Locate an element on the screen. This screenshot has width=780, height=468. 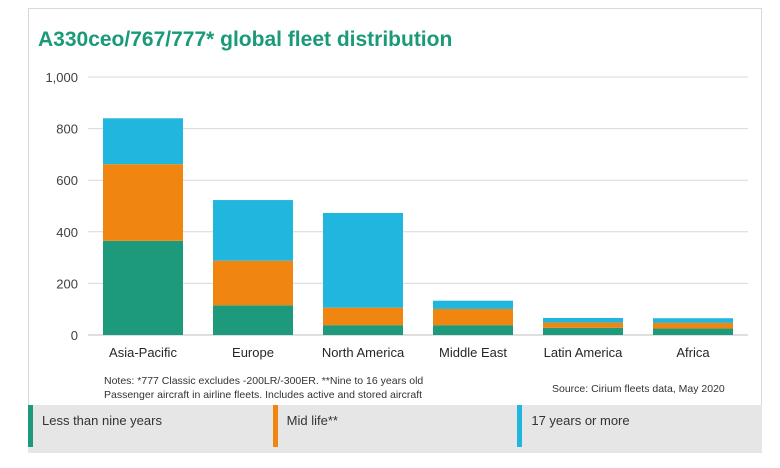
legend-swatch-mid-life is located at coordinates (275, 426).